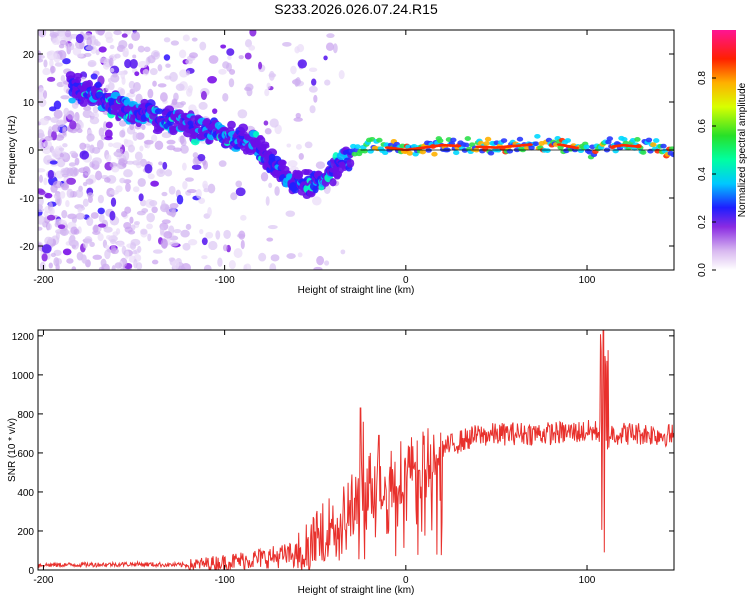 The width and height of the screenshot is (750, 600). What do you see at coordinates (587, 580) in the screenshot?
I see `x-tick-label: 100` at bounding box center [587, 580].